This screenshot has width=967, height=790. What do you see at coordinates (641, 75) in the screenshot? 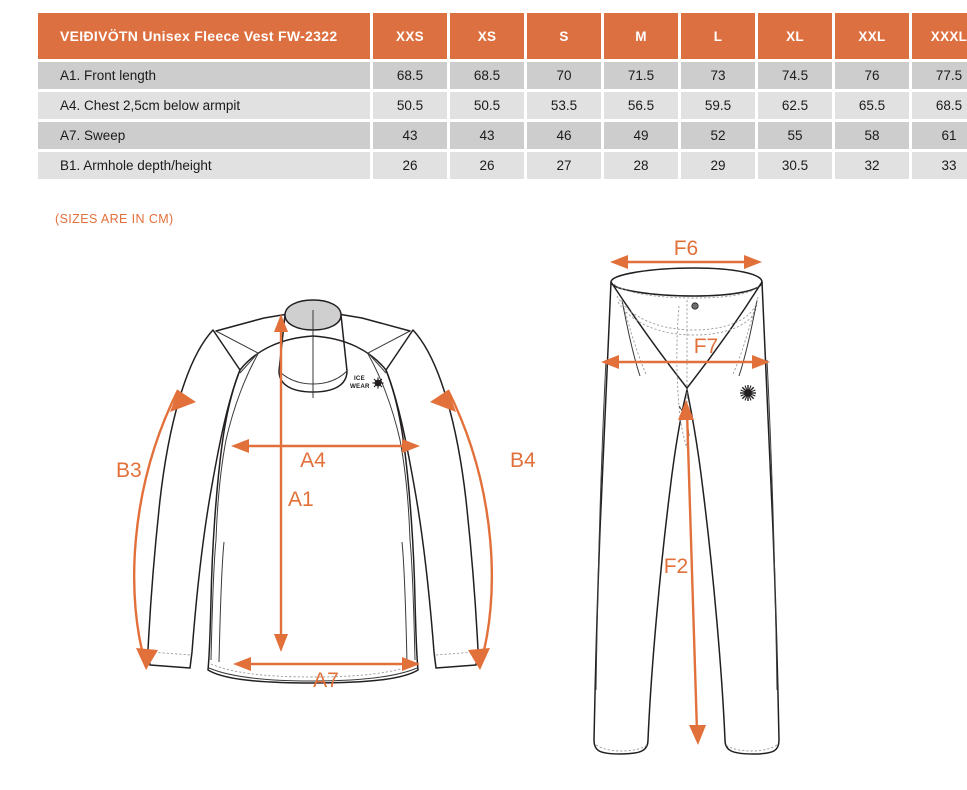
I see `table-cell: 71.5` at bounding box center [641, 75].